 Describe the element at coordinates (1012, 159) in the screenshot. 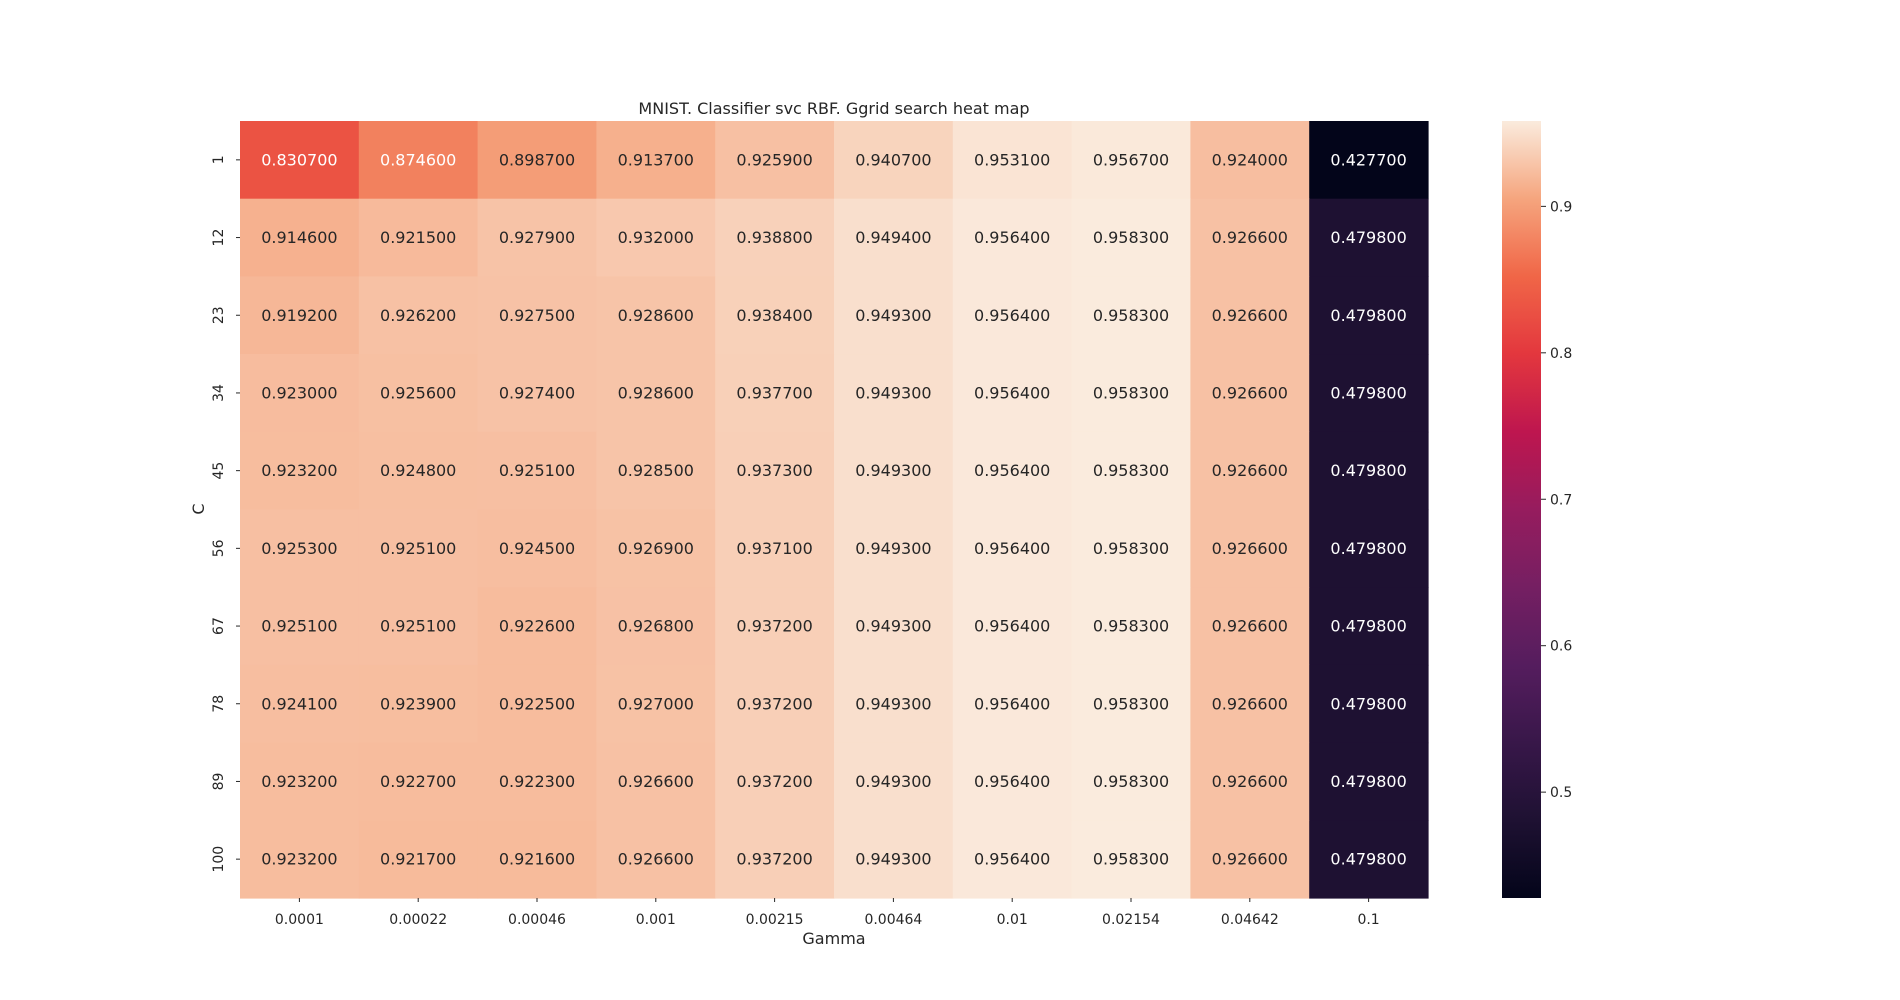

I see `heatmap-cell-label: 0.953100` at that location.